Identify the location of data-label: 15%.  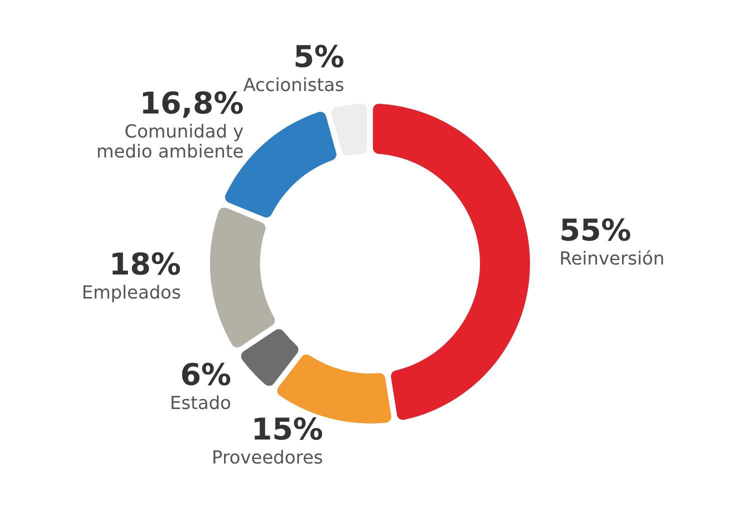
(287, 430).